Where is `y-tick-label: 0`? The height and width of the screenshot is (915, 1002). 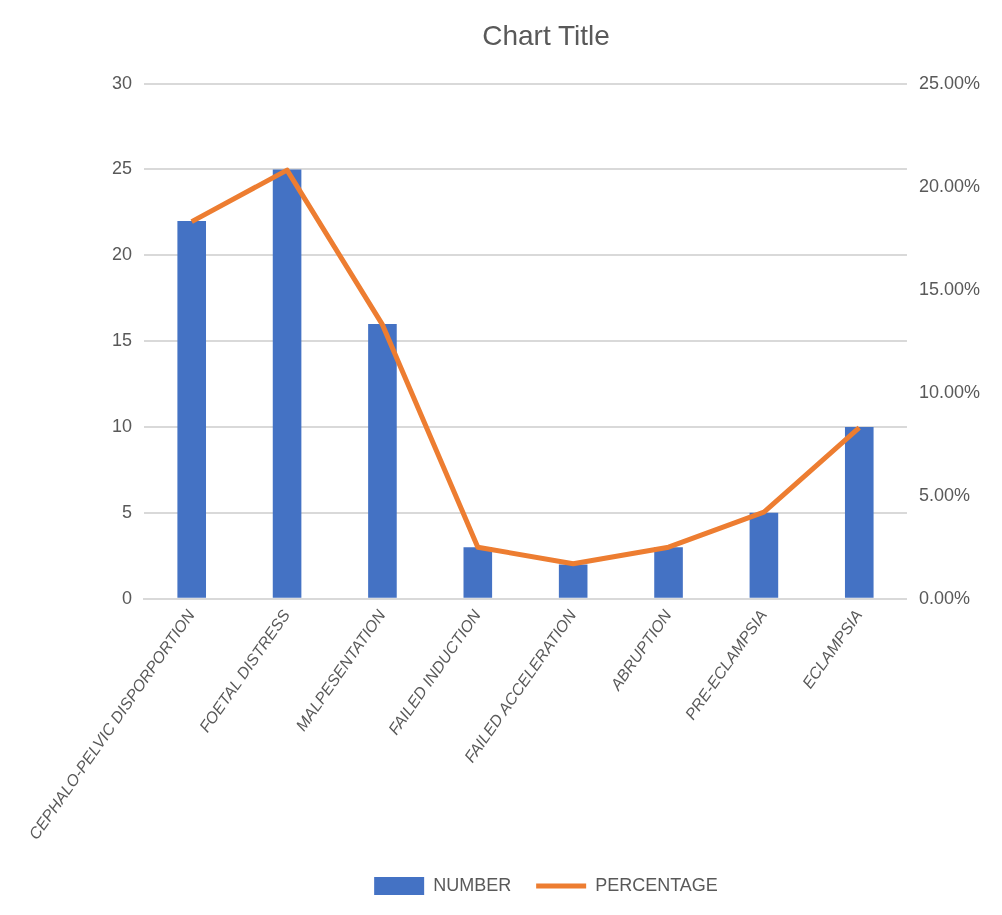 y-tick-label: 0 is located at coordinates (127, 597).